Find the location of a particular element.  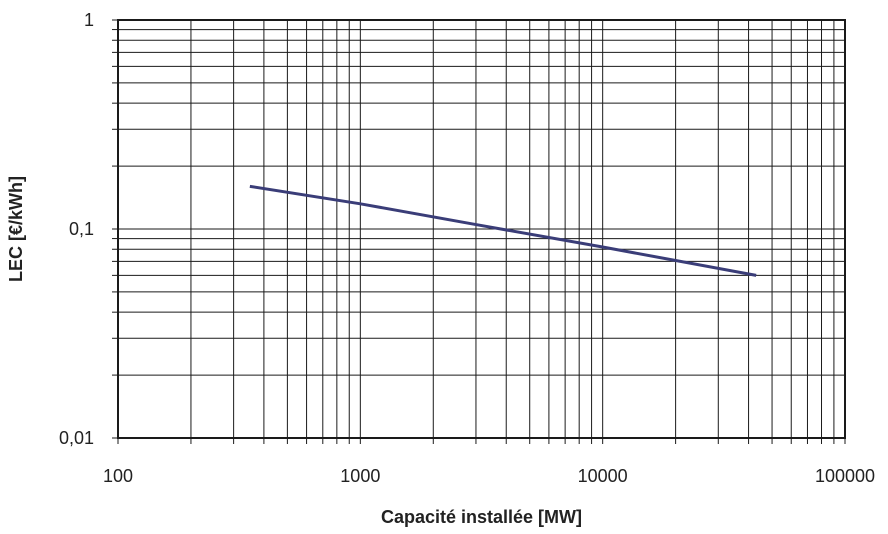

series-layer is located at coordinates (503, 230).